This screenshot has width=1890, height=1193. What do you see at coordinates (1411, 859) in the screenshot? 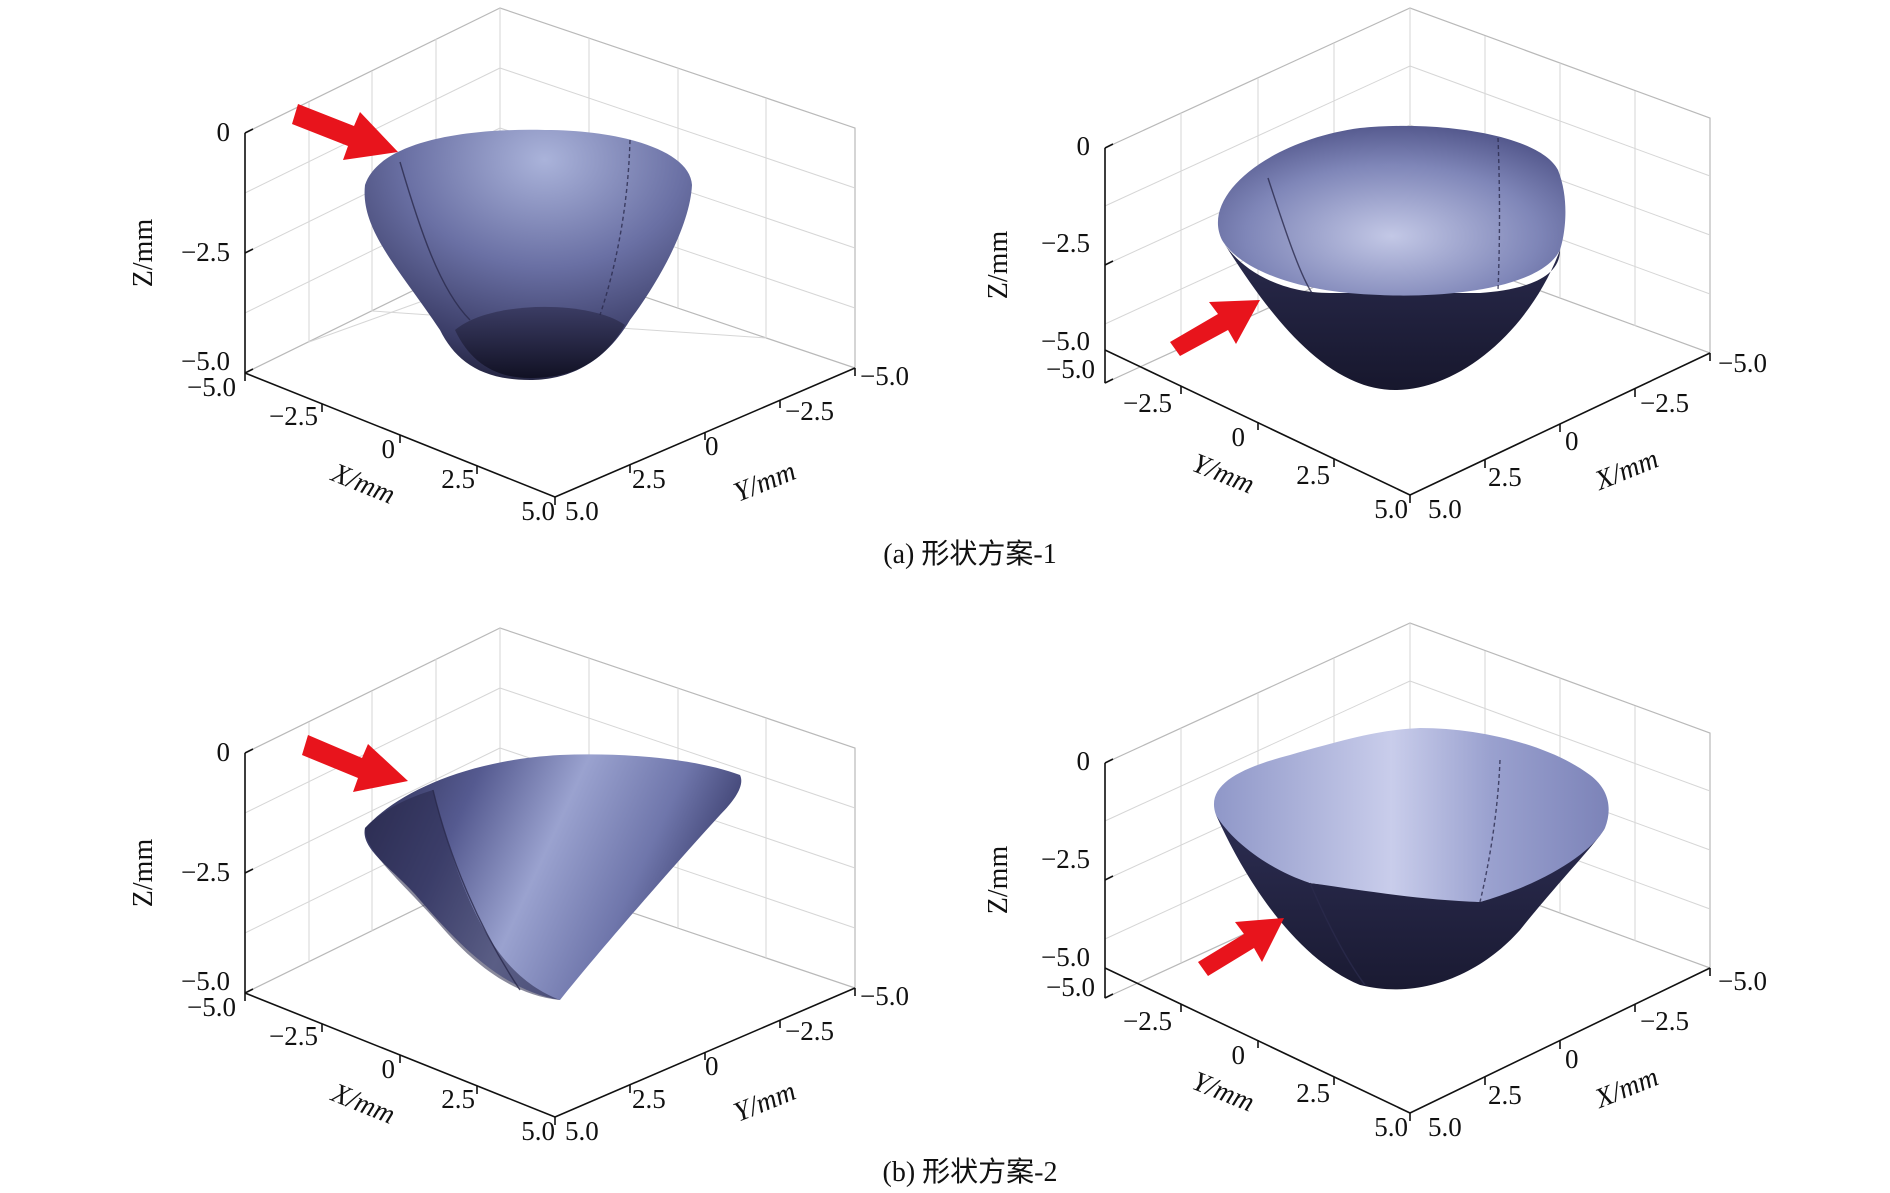
I see `surface-shape-2-rotated` at bounding box center [1411, 859].